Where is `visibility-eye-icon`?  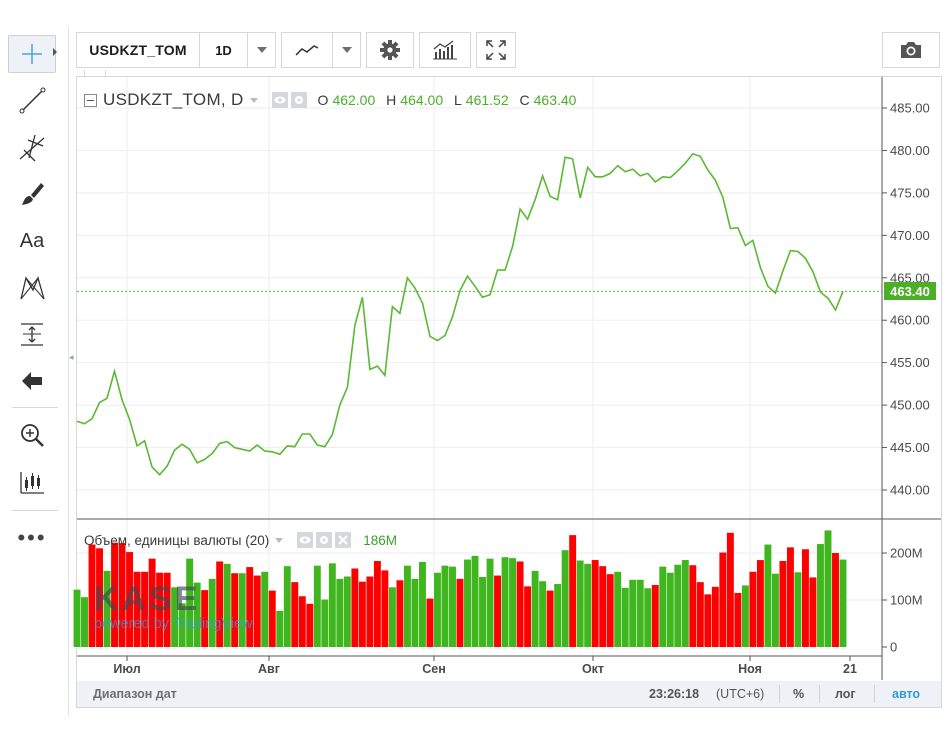 visibility-eye-icon is located at coordinates (279, 100).